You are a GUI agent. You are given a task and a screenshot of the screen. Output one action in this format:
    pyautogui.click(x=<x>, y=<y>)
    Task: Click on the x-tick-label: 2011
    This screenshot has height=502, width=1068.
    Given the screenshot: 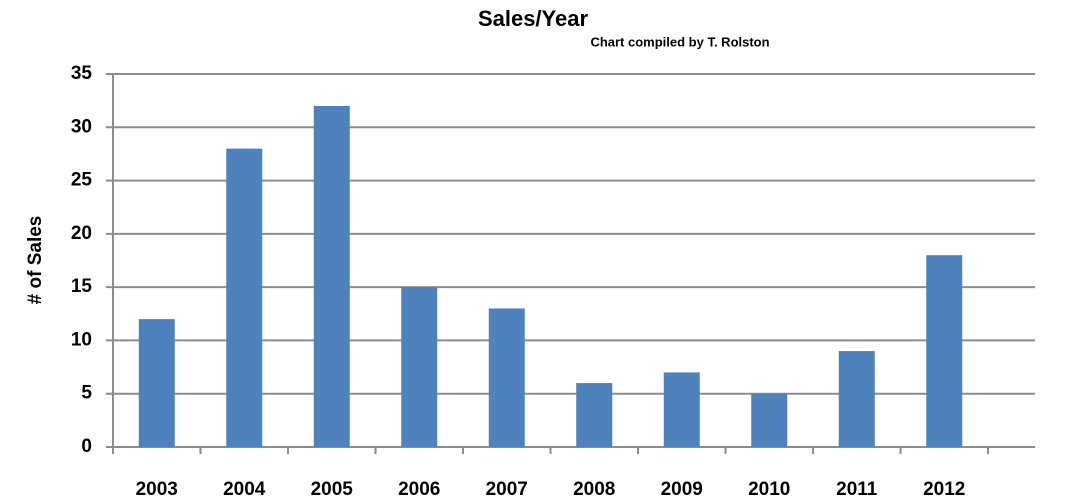 What is the action you would take?
    pyautogui.click(x=857, y=489)
    